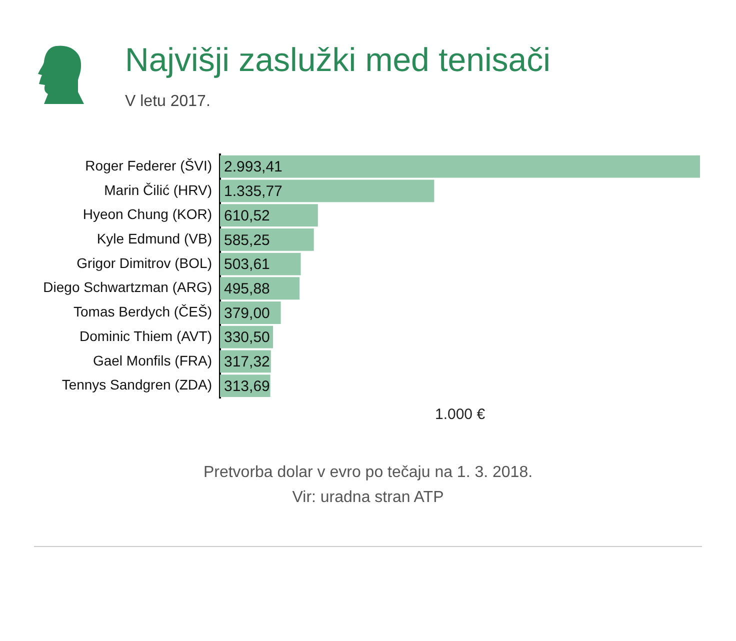 The height and width of the screenshot is (641, 736). Describe the element at coordinates (154, 238) in the screenshot. I see `y-tick-label: Kyle Edmund (VB)` at that location.